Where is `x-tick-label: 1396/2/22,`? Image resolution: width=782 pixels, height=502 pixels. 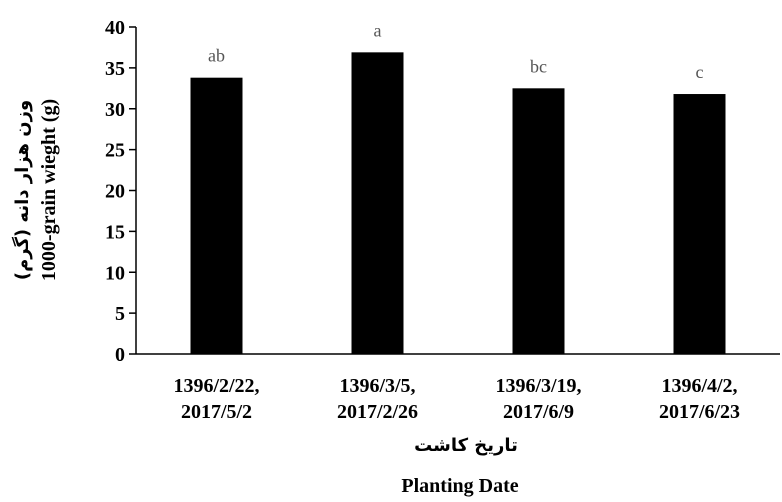 x-tick-label: 1396/2/22, is located at coordinates (216, 386).